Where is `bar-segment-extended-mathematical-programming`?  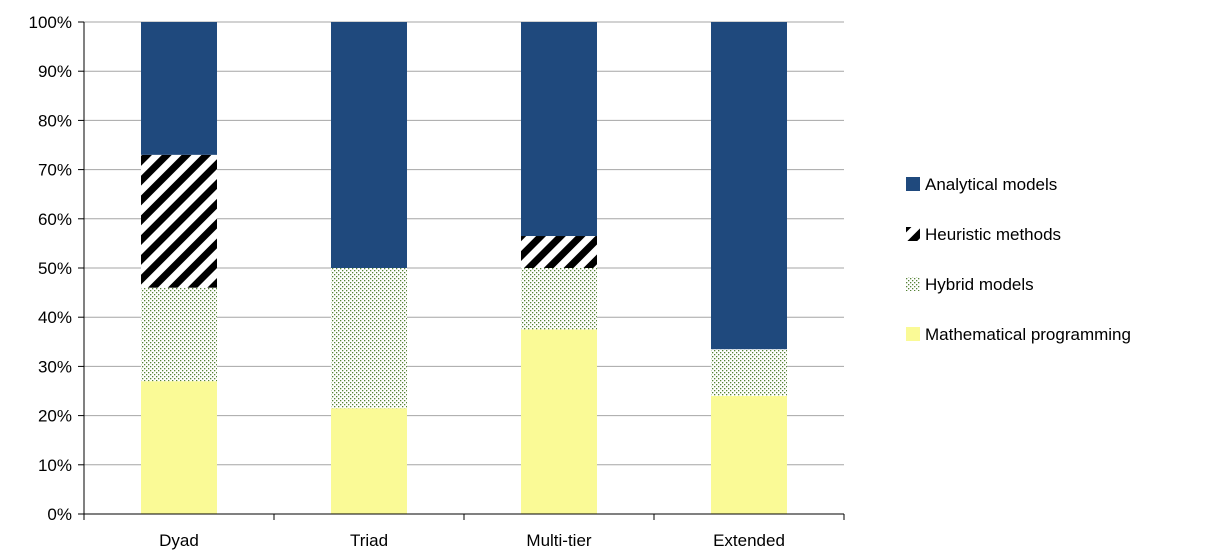
bar-segment-extended-mathematical-programming is located at coordinates (749, 454).